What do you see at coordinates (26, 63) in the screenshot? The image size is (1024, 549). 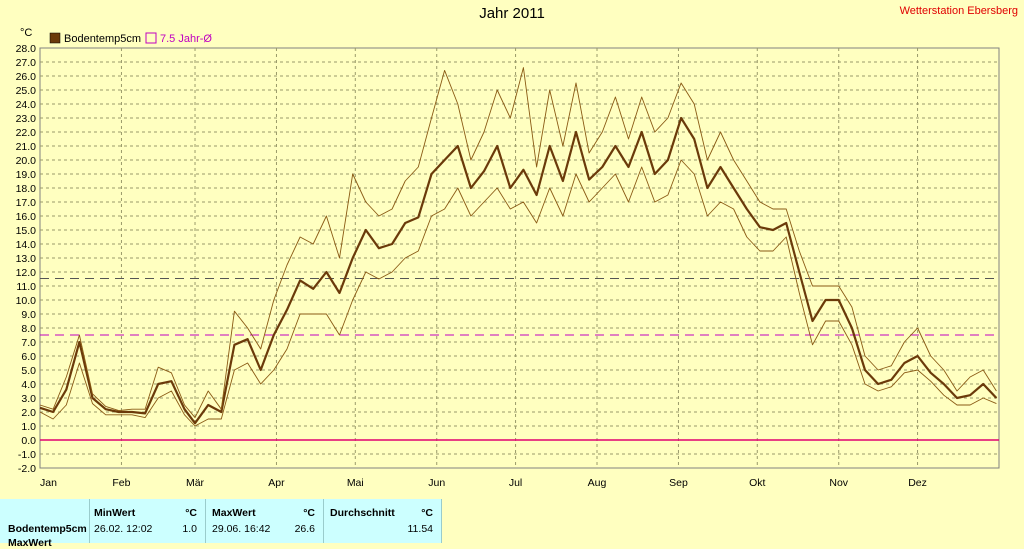 I see `y-tick-label: 27.0` at bounding box center [26, 63].